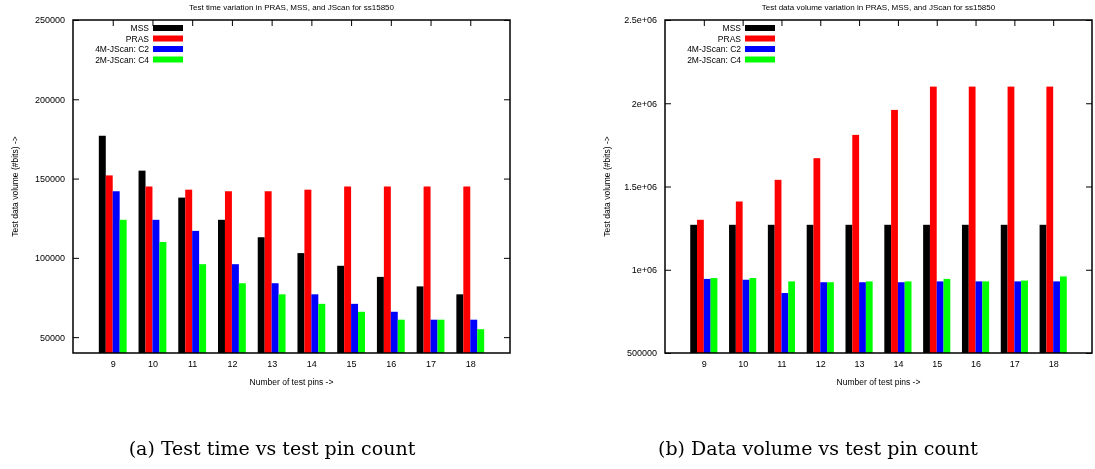  What do you see at coordinates (292, 7) in the screenshot?
I see `chart-title: Test time variation in PRAS, MSS, and JScan for ss15850` at bounding box center [292, 7].